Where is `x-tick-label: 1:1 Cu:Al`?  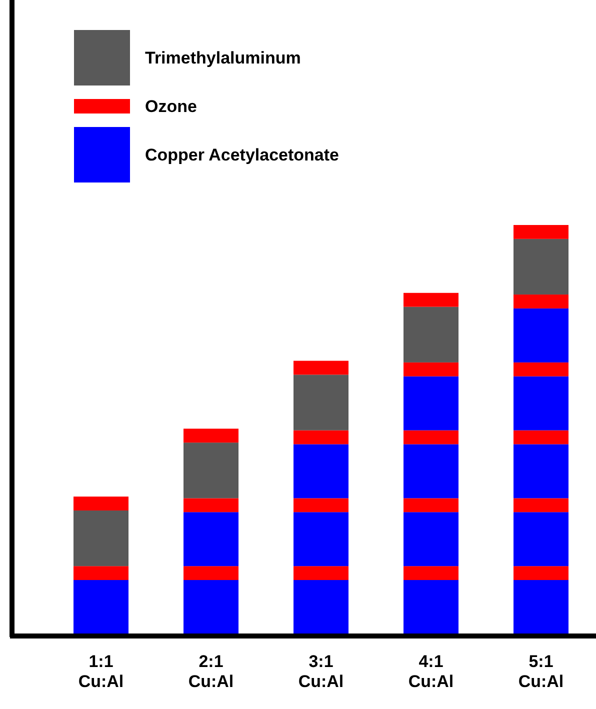 x-tick-label: 1:1 Cu:Al is located at coordinates (101, 671).